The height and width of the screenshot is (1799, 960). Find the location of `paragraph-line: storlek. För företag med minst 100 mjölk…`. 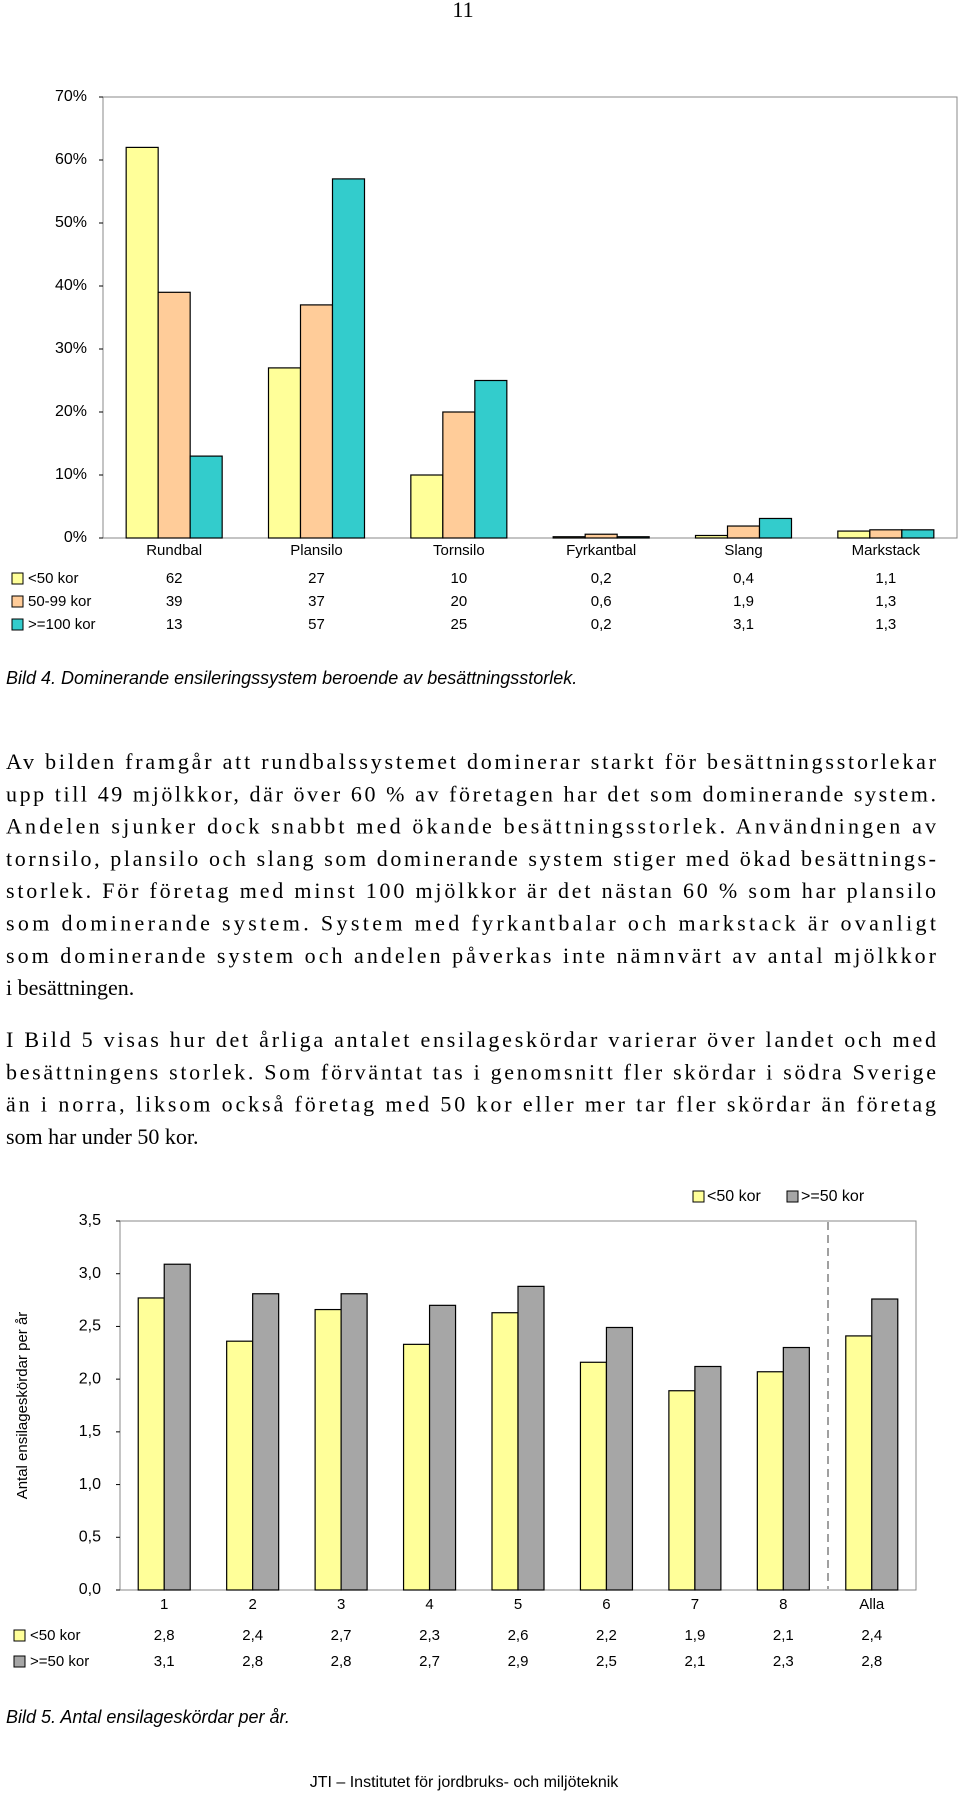

paragraph-line: storlek. För företag med minst 100 mjölk… is located at coordinates (471, 890).